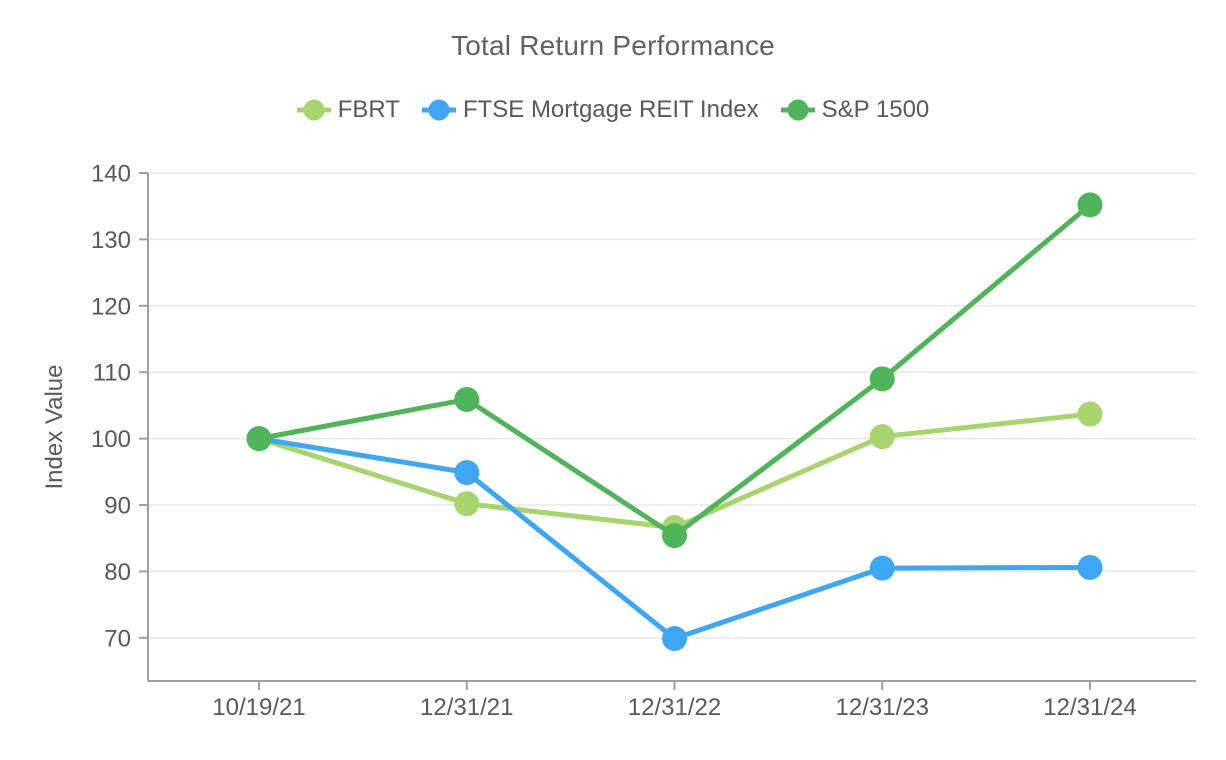  Describe the element at coordinates (613, 45) in the screenshot. I see `chart-title: Total Return Performance` at that location.